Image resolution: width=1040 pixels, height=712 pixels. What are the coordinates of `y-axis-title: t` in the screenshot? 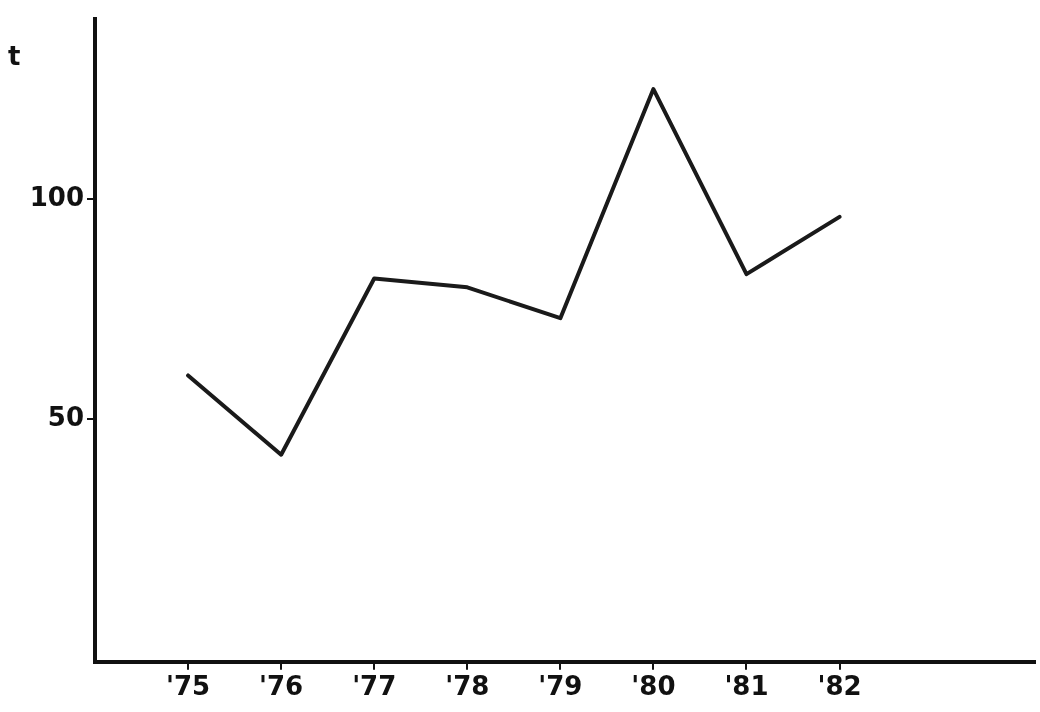 It's located at (14, 56).